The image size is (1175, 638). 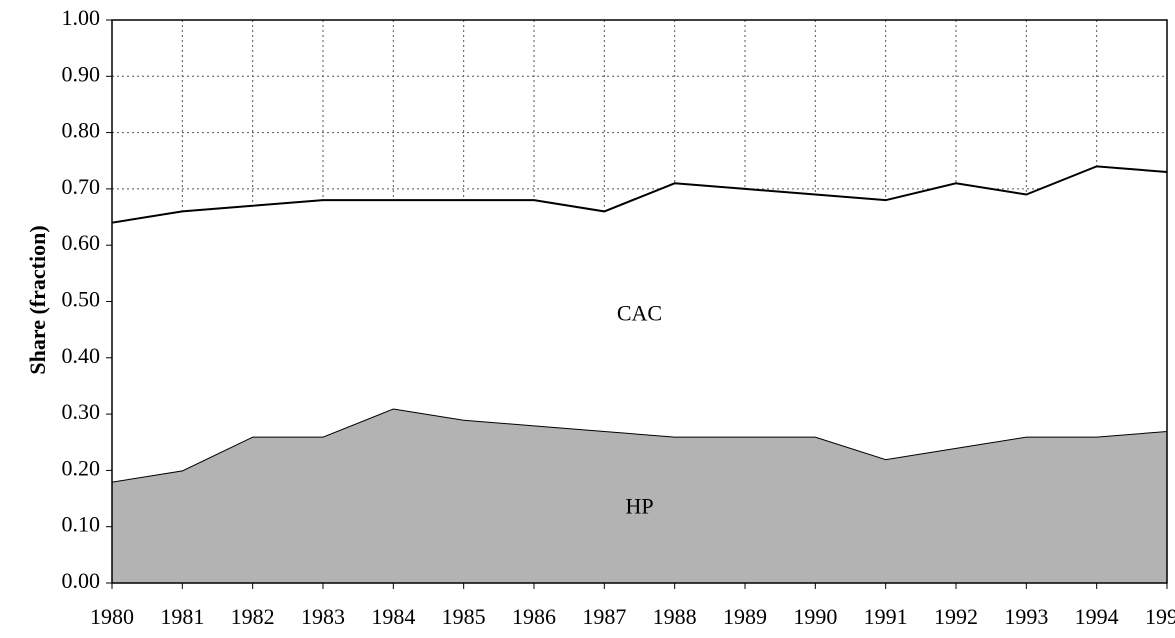 What do you see at coordinates (81, 355) in the screenshot?
I see `y-tick-label: 0.40` at bounding box center [81, 355].